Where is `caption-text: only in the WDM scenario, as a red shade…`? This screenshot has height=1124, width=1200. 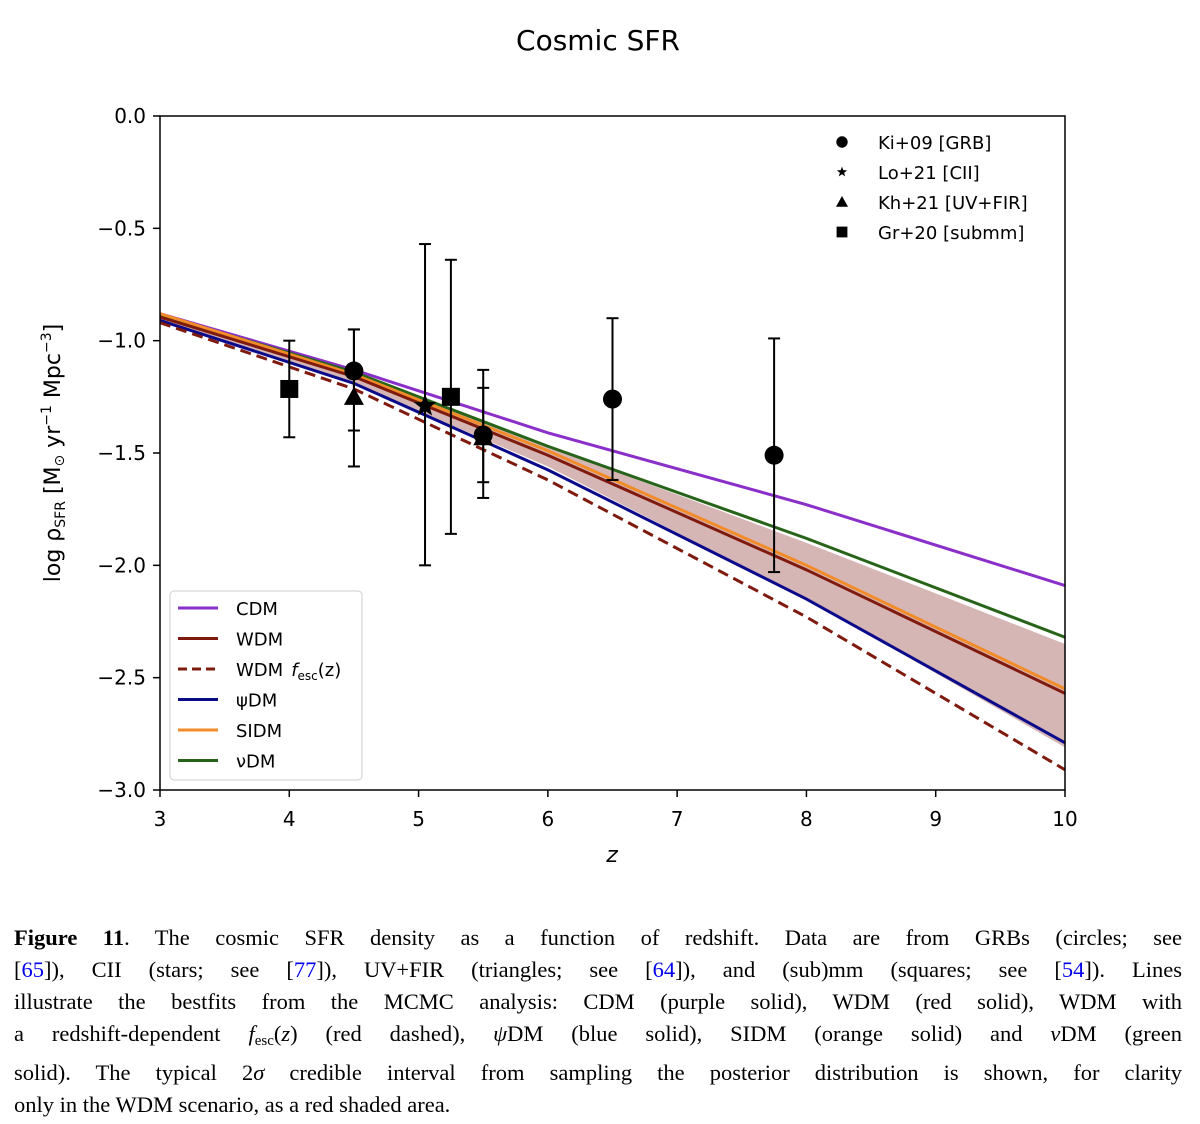
caption-text: only in the WDM scenario, as a red shade… is located at coordinates (232, 1104).